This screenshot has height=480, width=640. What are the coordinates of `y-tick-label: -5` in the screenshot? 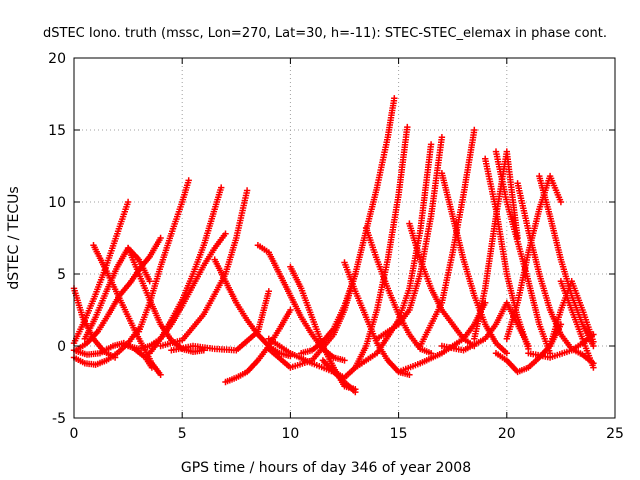 It's located at (59, 419).